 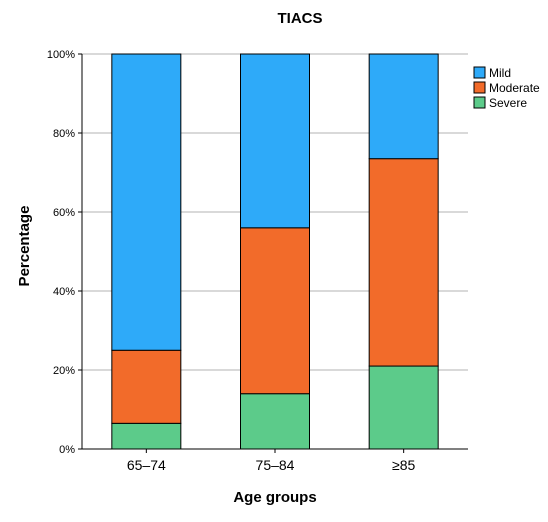 What do you see at coordinates (274, 497) in the screenshot?
I see `x-axis-title: Age groups` at bounding box center [274, 497].